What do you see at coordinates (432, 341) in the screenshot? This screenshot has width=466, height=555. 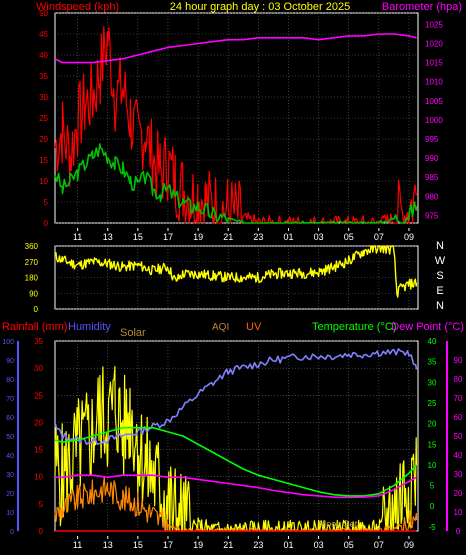 I see `temperature-ytick-label: 40` at bounding box center [432, 341].